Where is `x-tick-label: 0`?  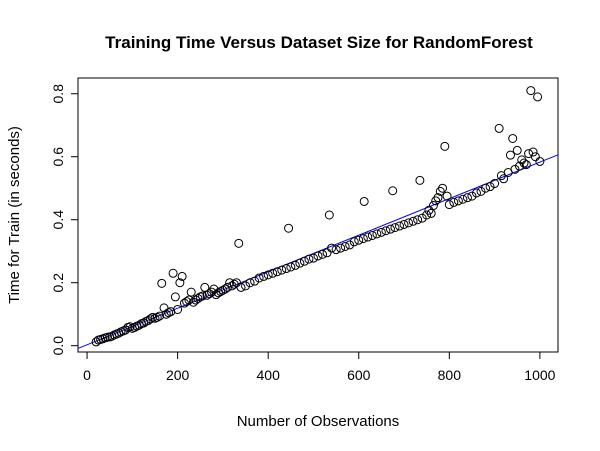
x-tick-label: 0 is located at coordinates (87, 375).